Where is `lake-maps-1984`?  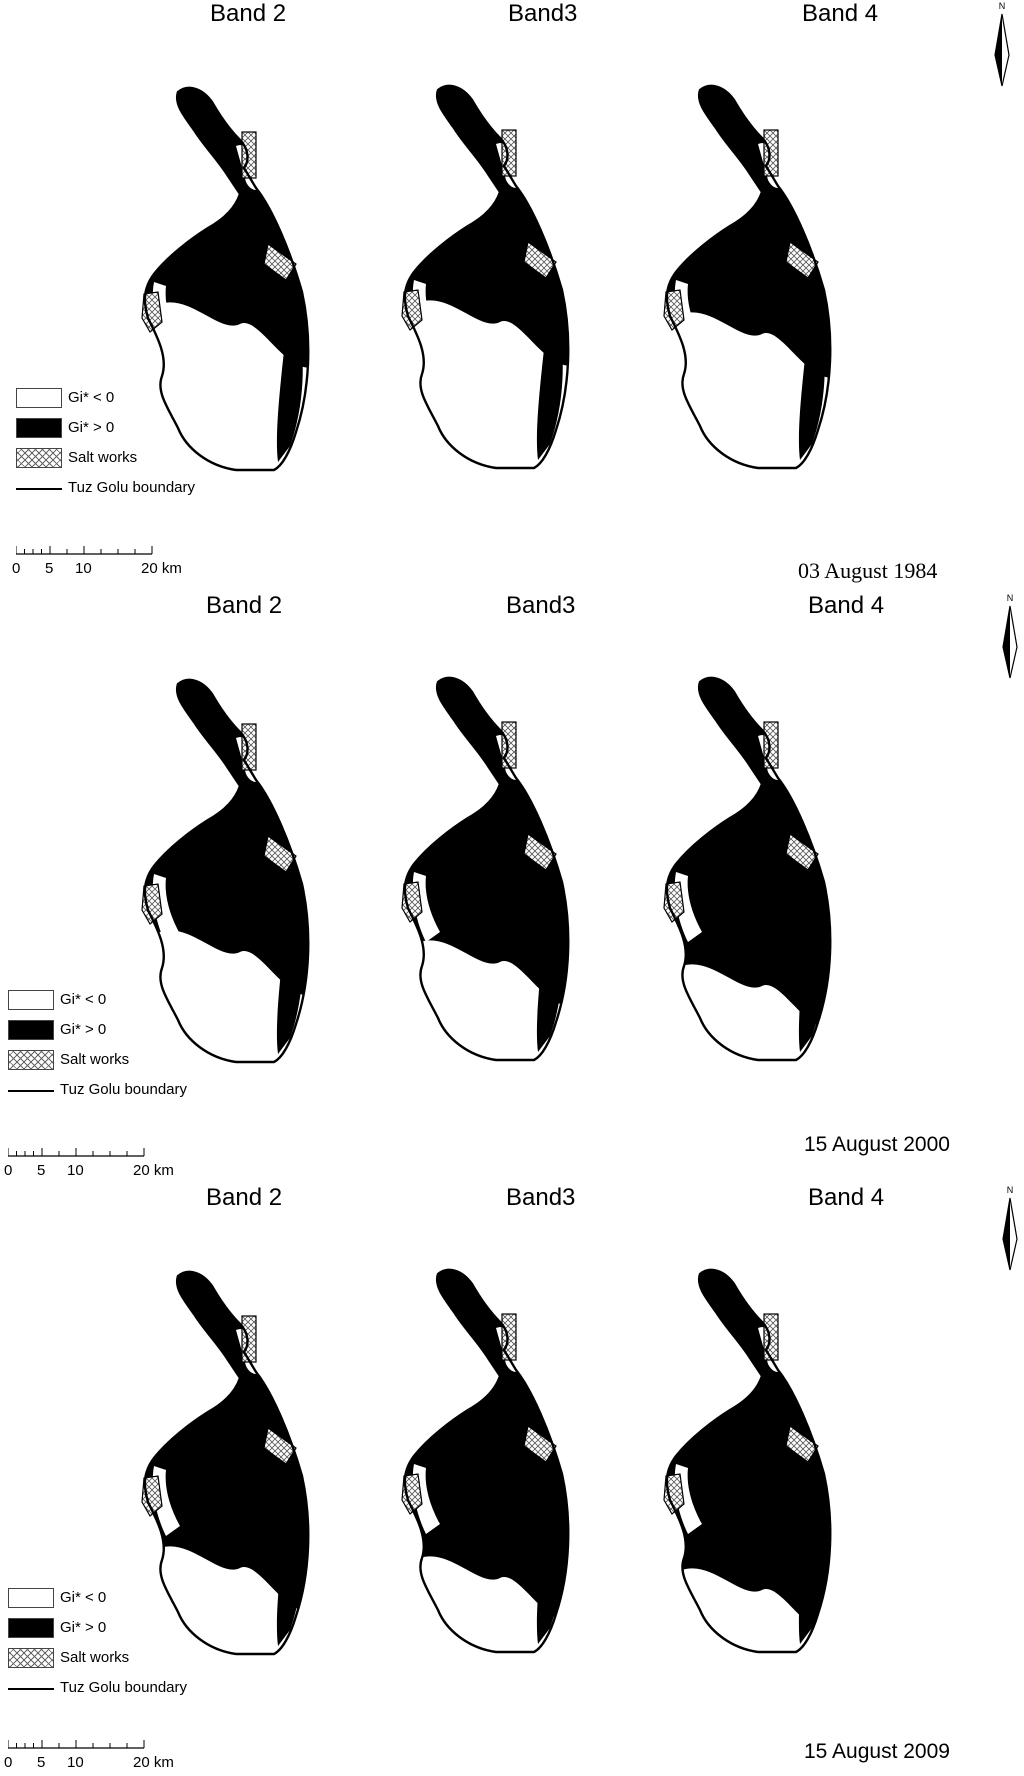
lake-maps-1984 is located at coordinates (486, 278).